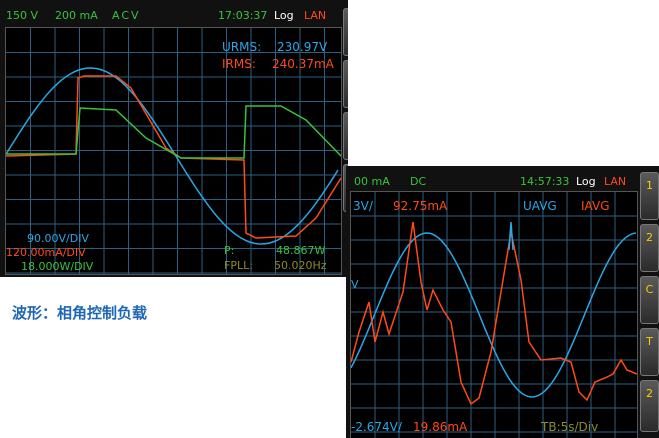 The width and height of the screenshot is (659, 438). Describe the element at coordinates (345, 32) in the screenshot. I see `softkey-u: U` at that location.